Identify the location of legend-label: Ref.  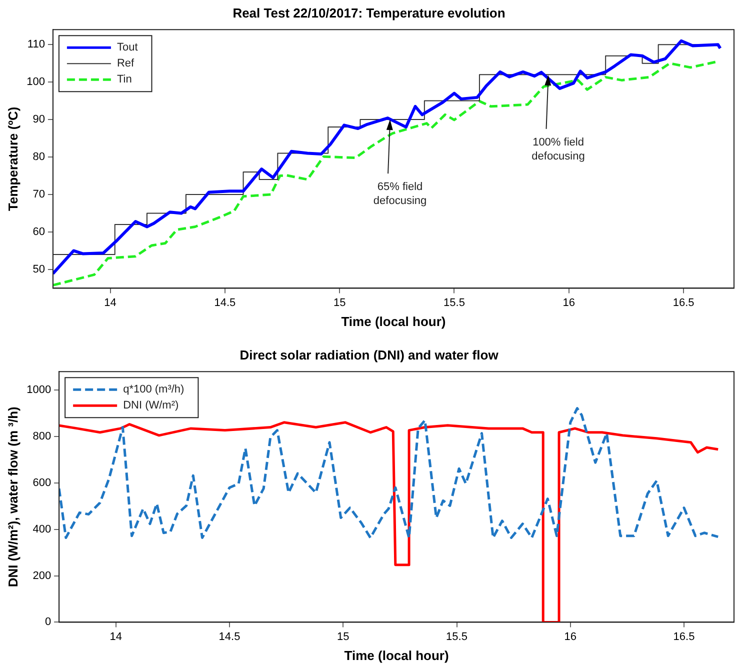
(126, 64).